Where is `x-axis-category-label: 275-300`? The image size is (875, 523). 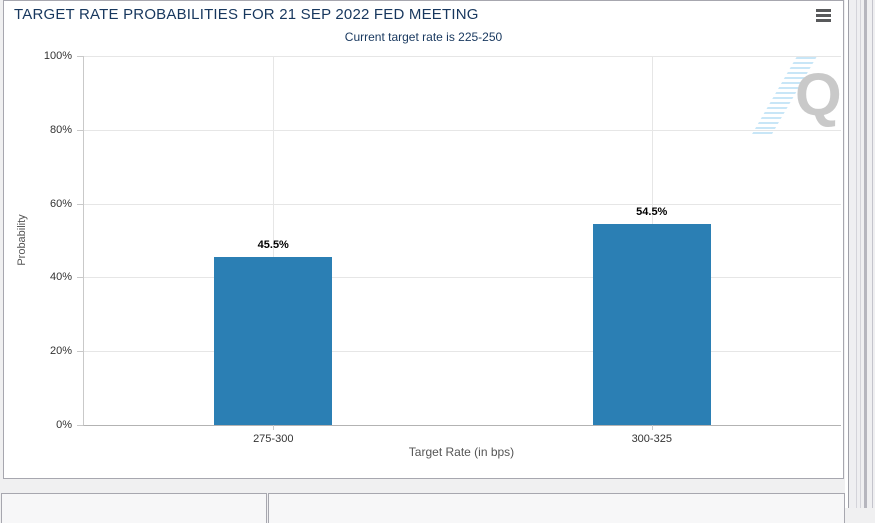
x-axis-category-label: 275-300 is located at coordinates (273, 439).